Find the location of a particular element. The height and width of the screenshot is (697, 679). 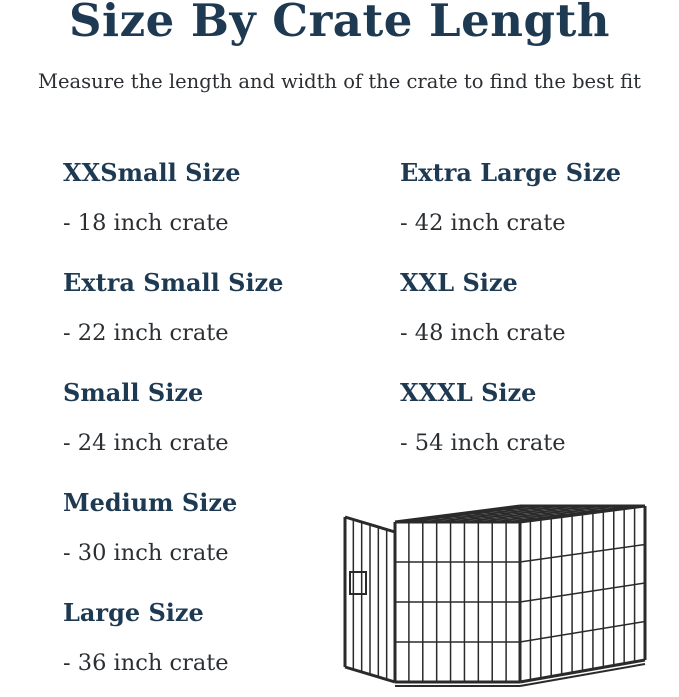

size-item: Large Size - 36 inch crate is located at coordinates (146, 638).